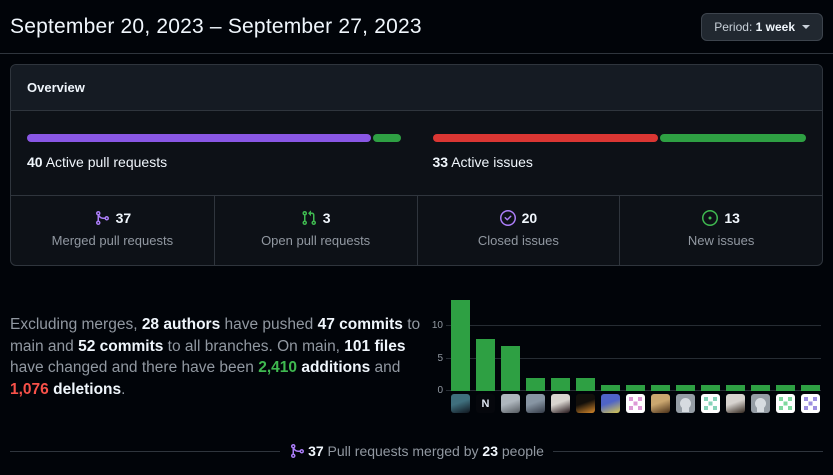 The height and width of the screenshot is (475, 833). I want to click on merged-middle-text: Pull requests merged by, so click(403, 451).